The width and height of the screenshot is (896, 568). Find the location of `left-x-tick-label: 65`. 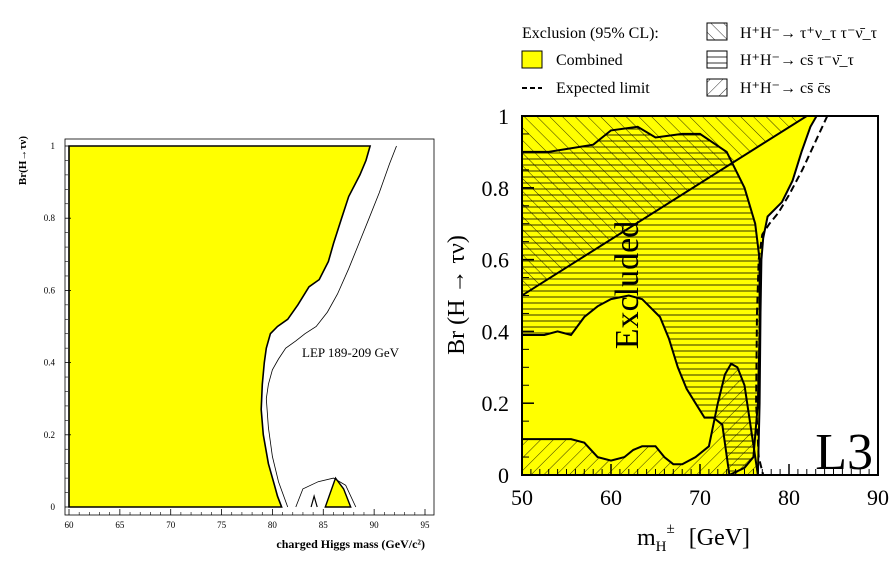

left-x-tick-label: 65 is located at coordinates (120, 525).